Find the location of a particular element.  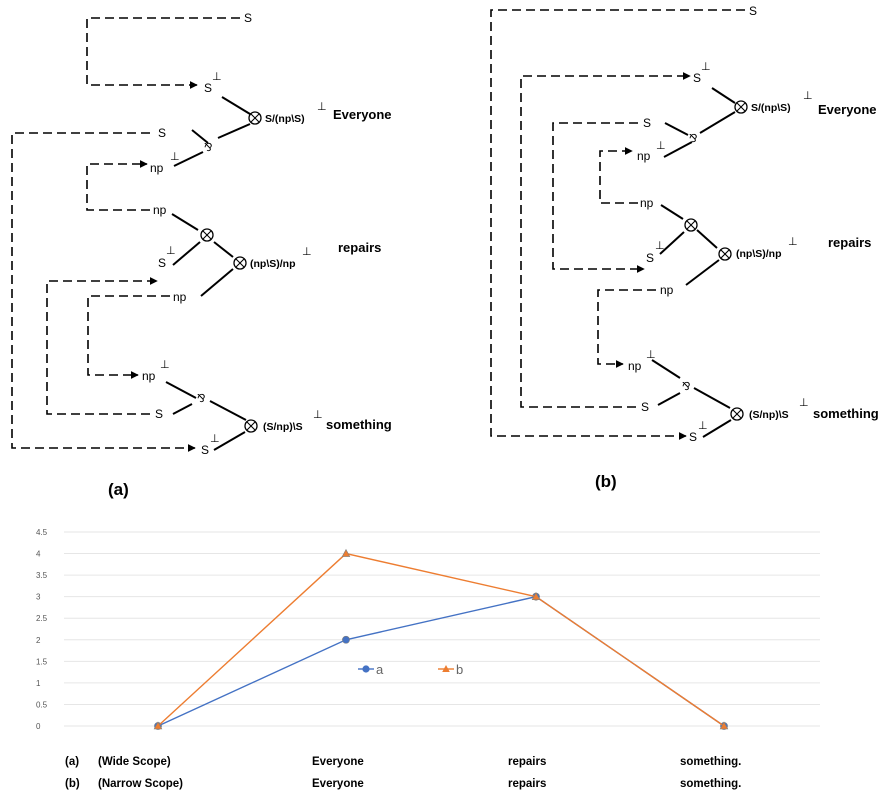

edge-b-repairs-np is located at coordinates (702, 272).